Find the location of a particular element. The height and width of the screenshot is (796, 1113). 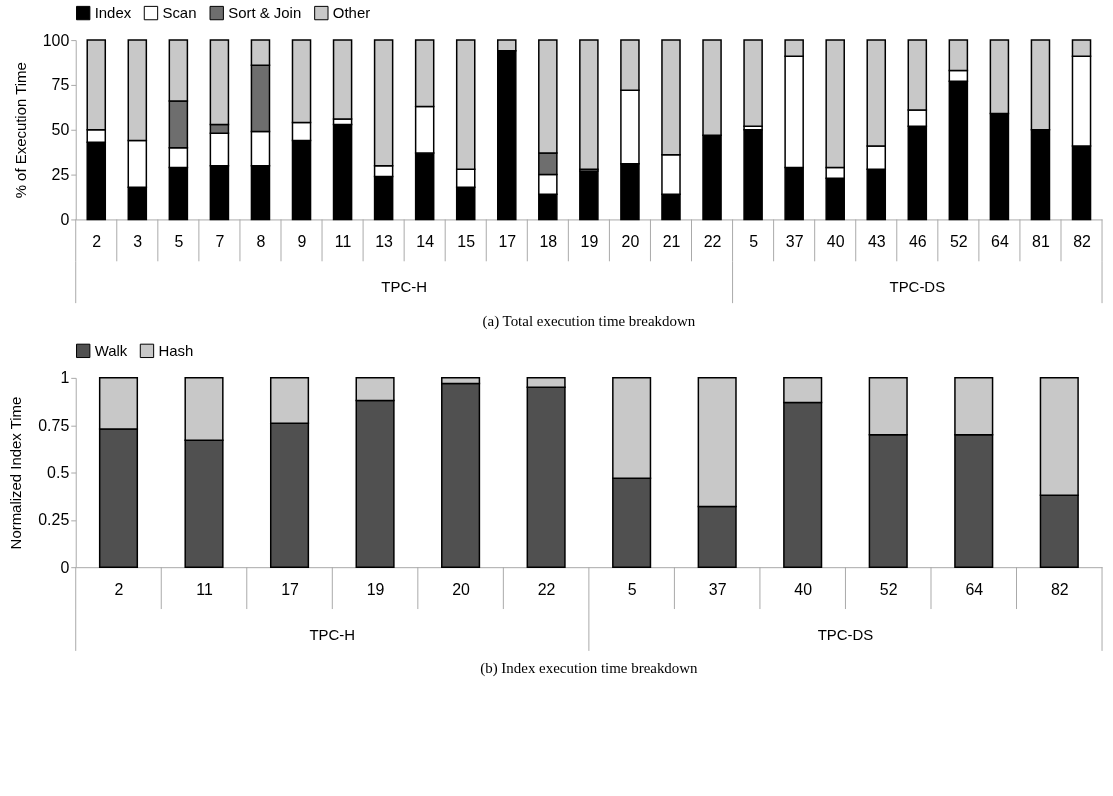

legend-label: Hash is located at coordinates (176, 350).